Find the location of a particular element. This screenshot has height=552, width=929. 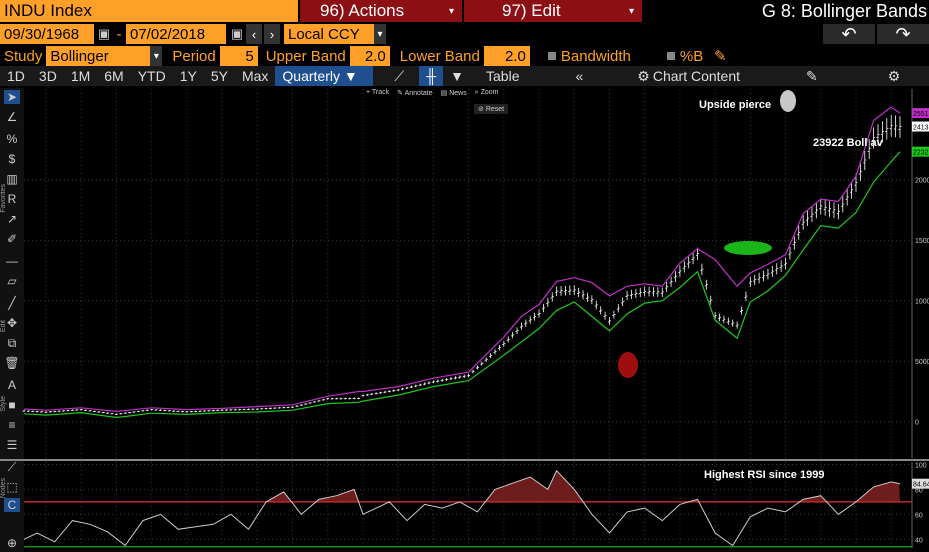

prev-arrow-icon: ‹ is located at coordinates (254, 34).